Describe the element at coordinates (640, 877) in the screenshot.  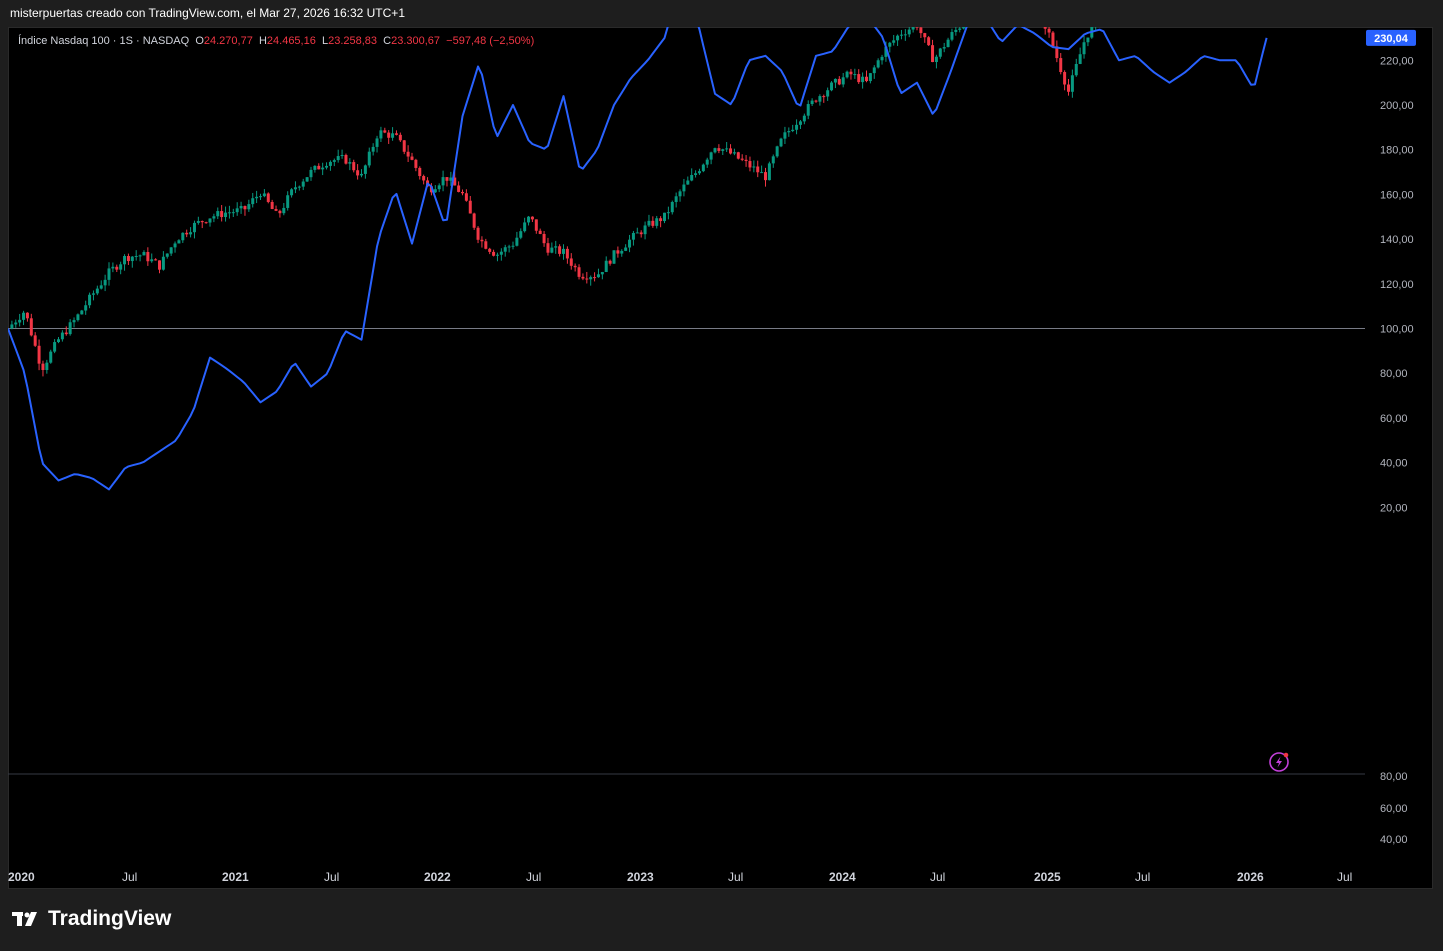
I see `x-tick-label: 2023` at that location.